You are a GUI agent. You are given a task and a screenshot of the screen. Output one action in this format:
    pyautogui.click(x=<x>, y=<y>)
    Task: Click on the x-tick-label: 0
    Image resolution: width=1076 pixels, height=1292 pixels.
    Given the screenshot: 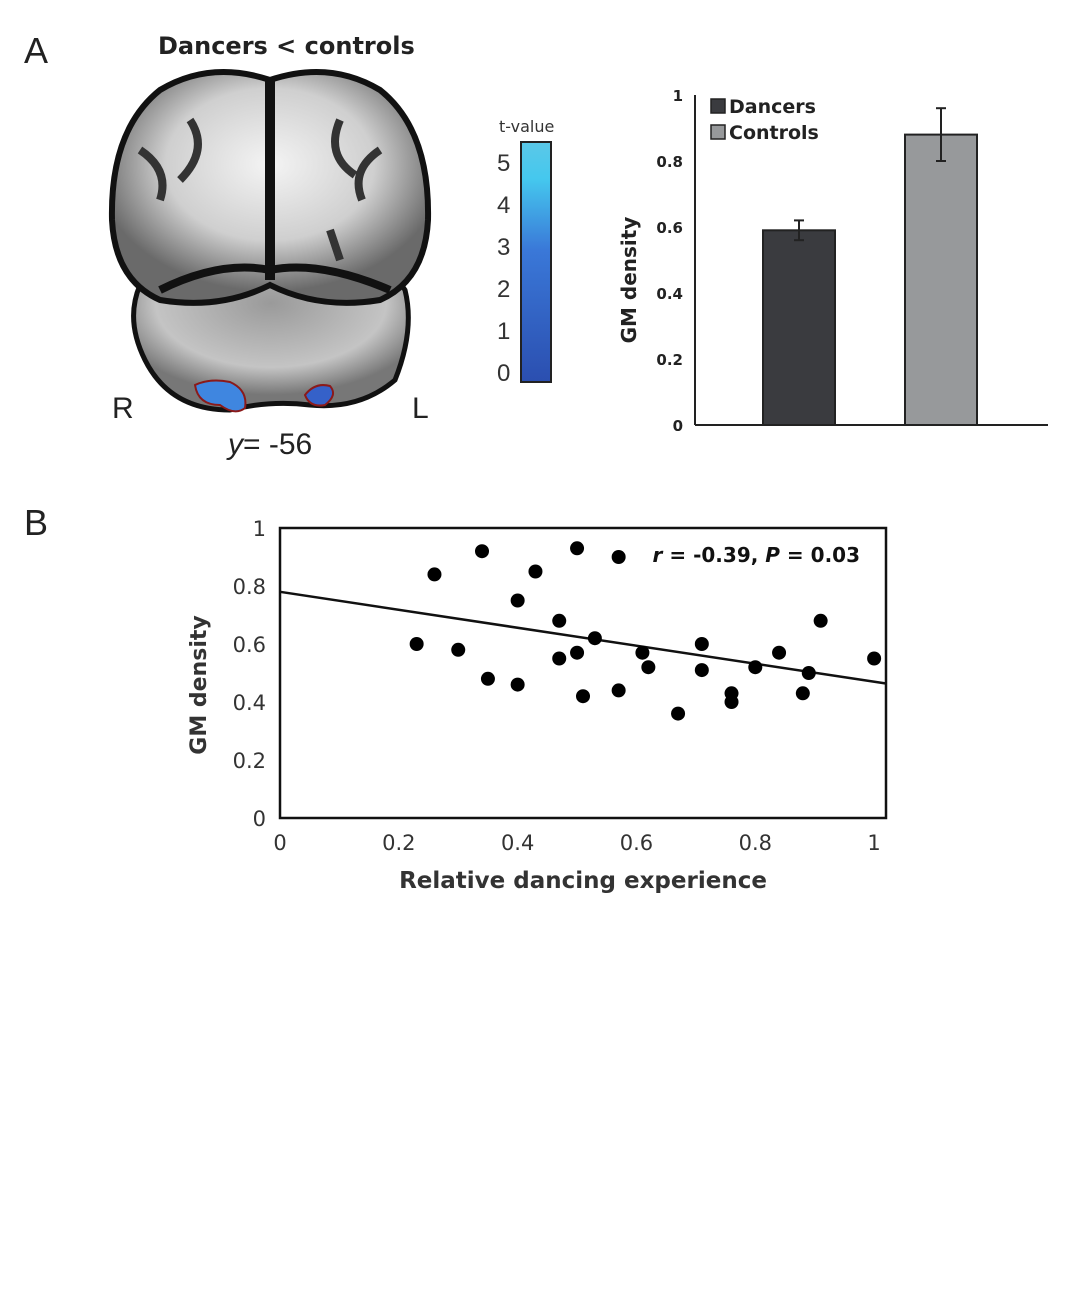 What is the action you would take?
    pyautogui.click(x=279, y=843)
    